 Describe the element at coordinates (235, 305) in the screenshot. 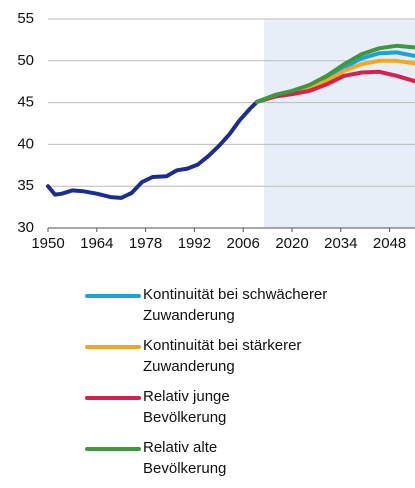

I see `legend-label: Kontinuität bei schwächerer Zuwanderung` at that location.